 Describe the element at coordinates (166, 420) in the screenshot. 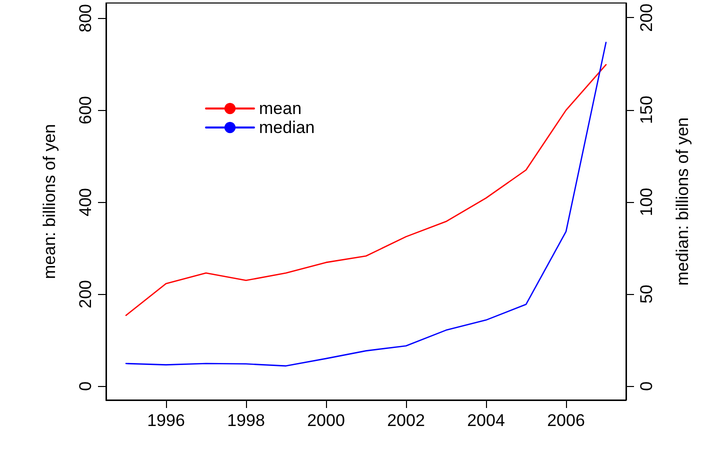

I see `x-tick-label: 1996` at that location.